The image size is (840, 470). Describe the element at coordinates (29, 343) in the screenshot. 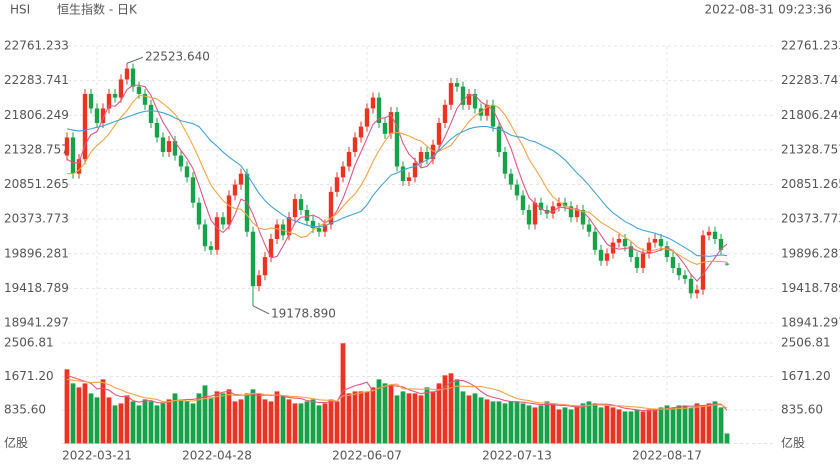

I see `y-tick-label-left: 2506.81` at that location.